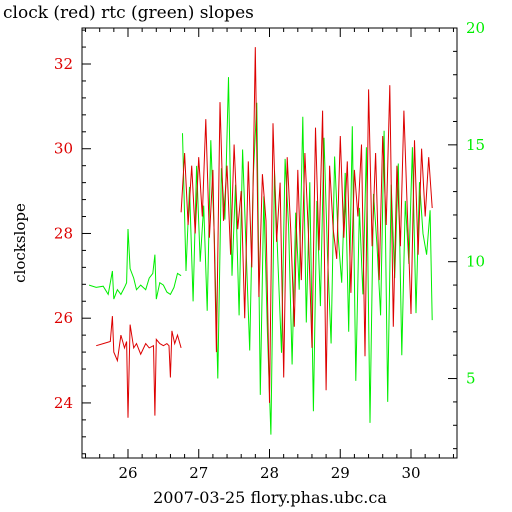 Image resolution: width=512 pixels, height=512 pixels. What do you see at coordinates (340, 473) in the screenshot?
I see `x-tick-label: 29` at bounding box center [340, 473].